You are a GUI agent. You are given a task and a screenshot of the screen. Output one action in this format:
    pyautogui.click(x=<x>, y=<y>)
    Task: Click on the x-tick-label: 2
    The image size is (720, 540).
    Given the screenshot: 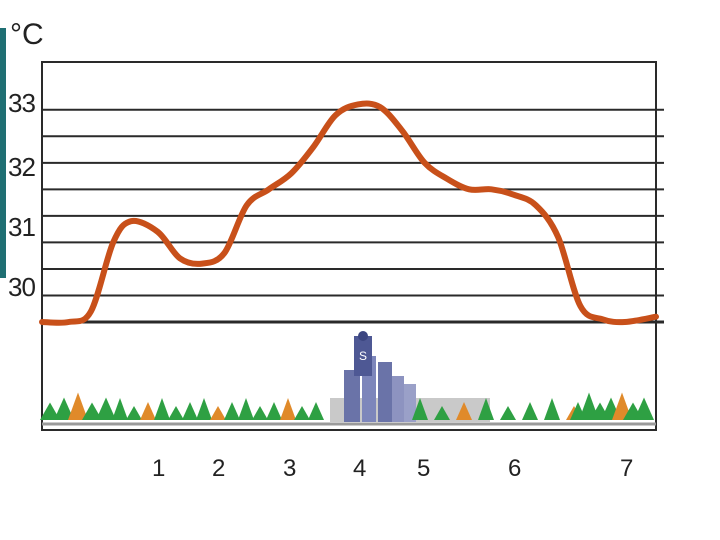 What is the action you would take?
    pyautogui.click(x=219, y=468)
    